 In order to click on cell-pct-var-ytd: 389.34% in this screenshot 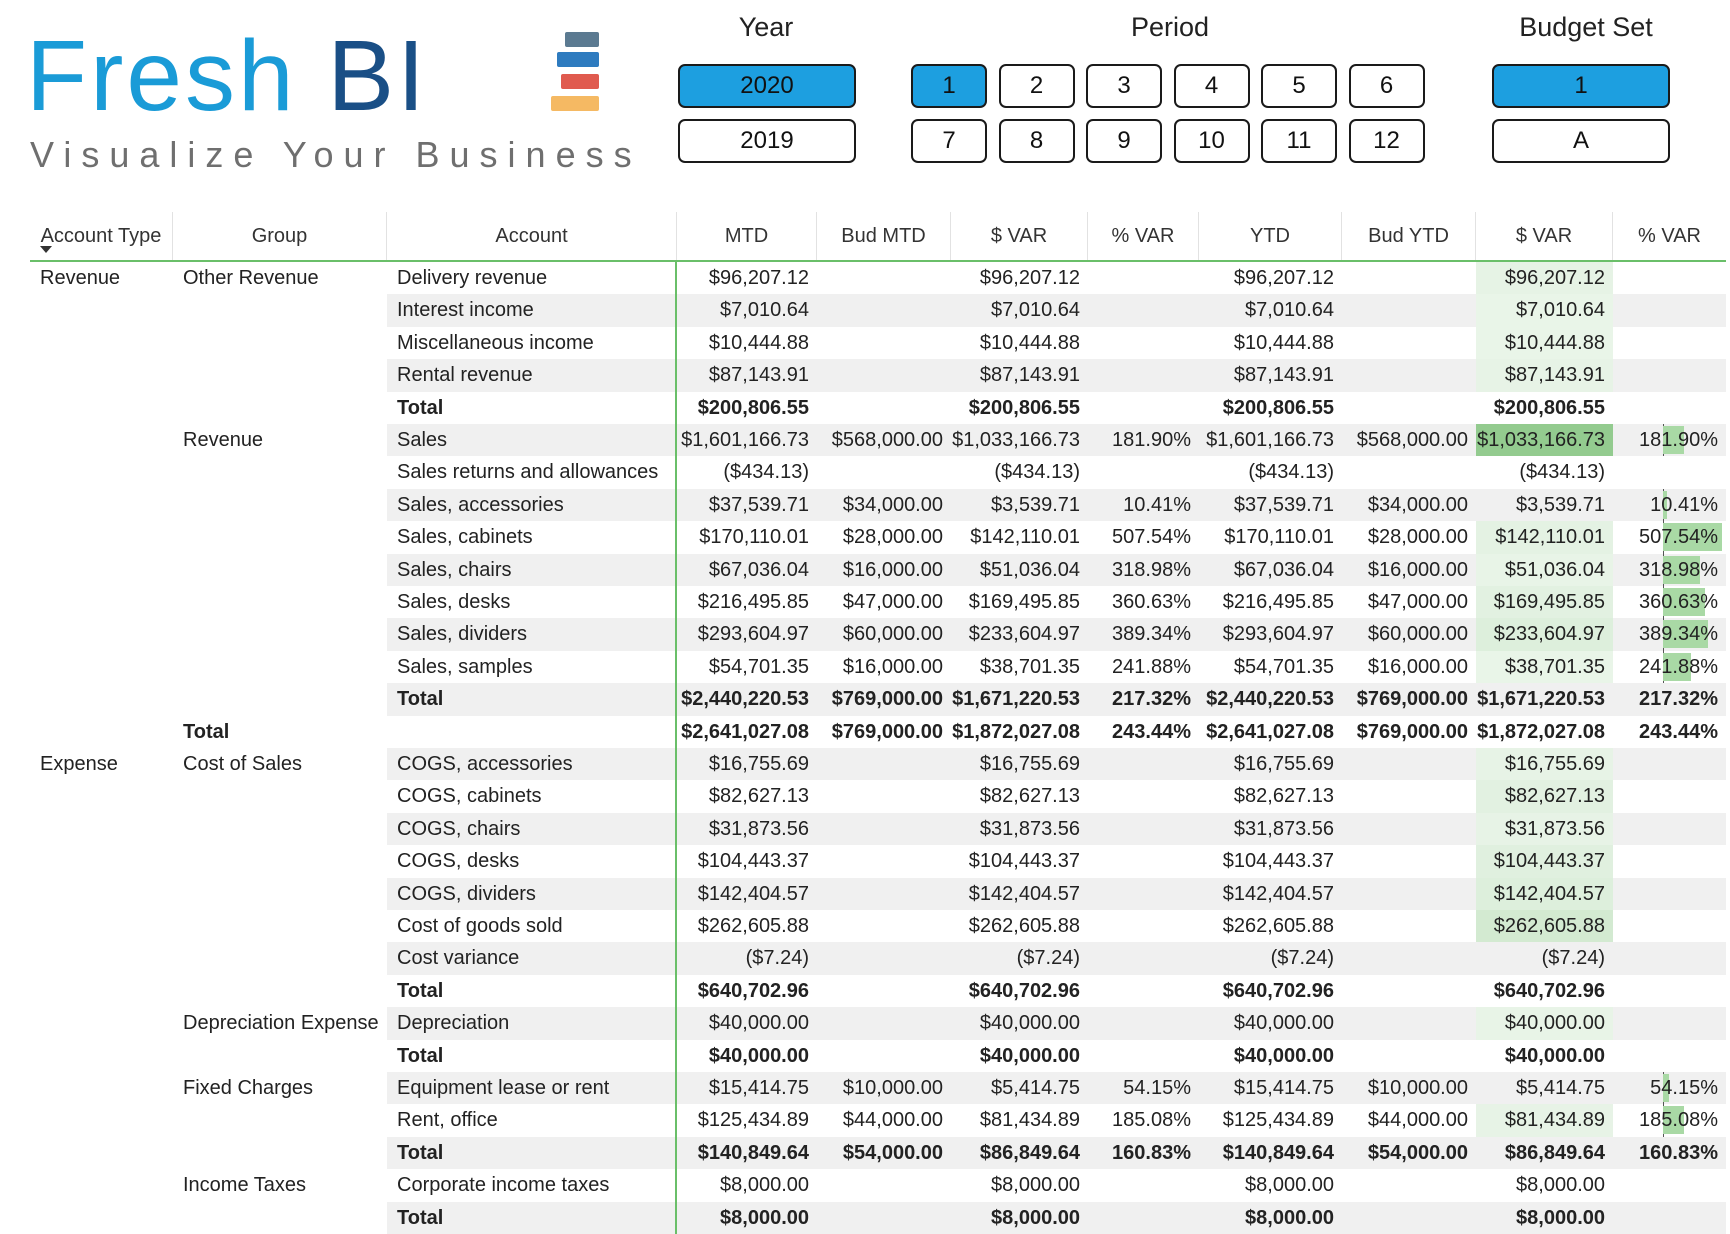, I will do `click(1669, 634)`.